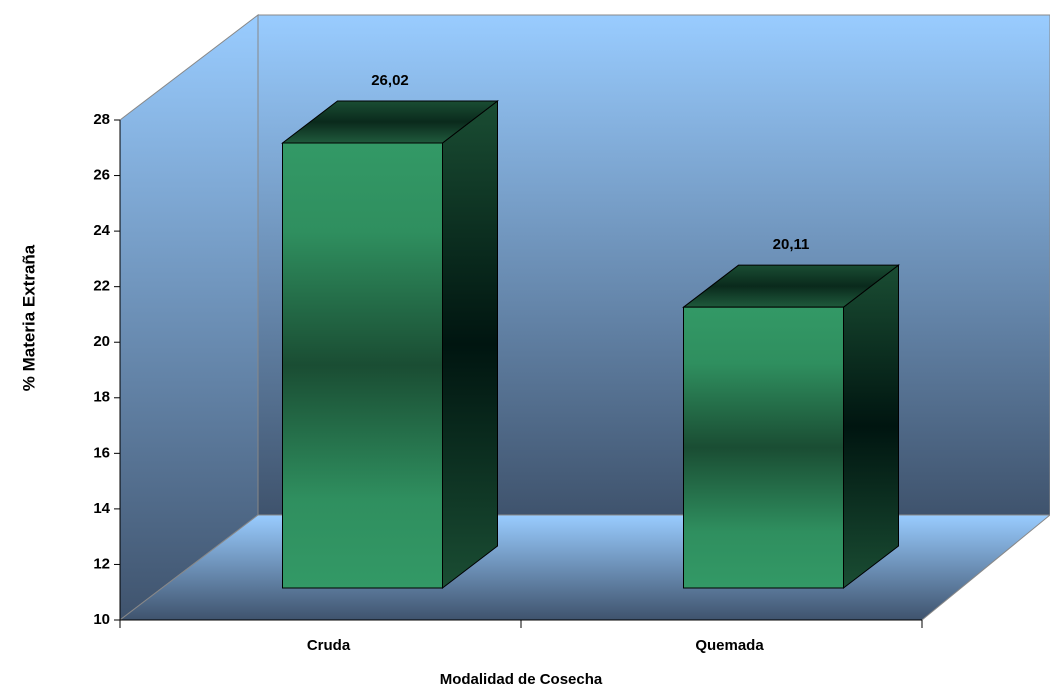  I want to click on y-tick-label: 24, so click(101, 230).